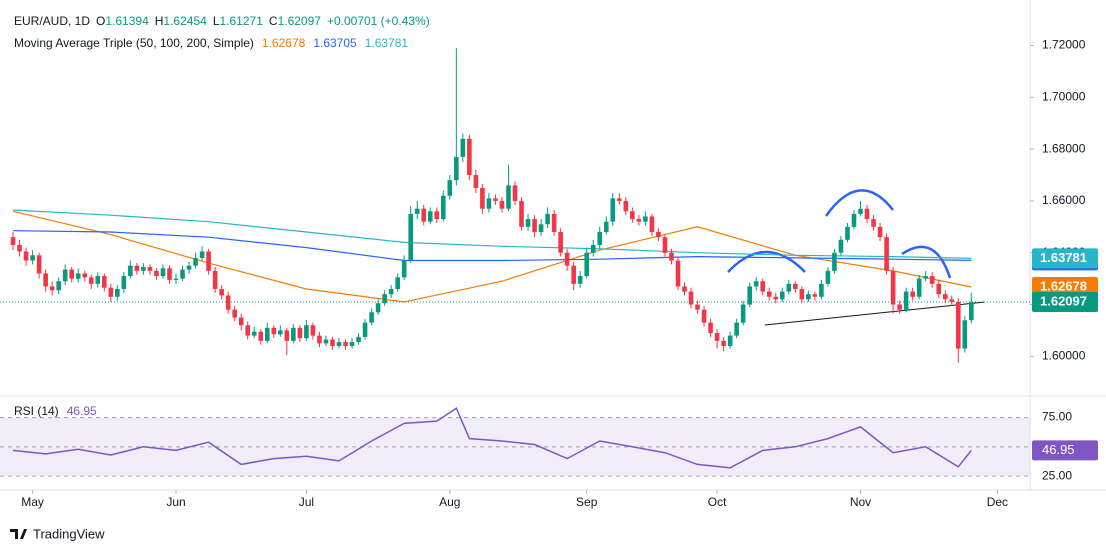 The height and width of the screenshot is (559, 1106). What do you see at coordinates (859, 203) in the screenshot?
I see `pattern-arc` at bounding box center [859, 203].